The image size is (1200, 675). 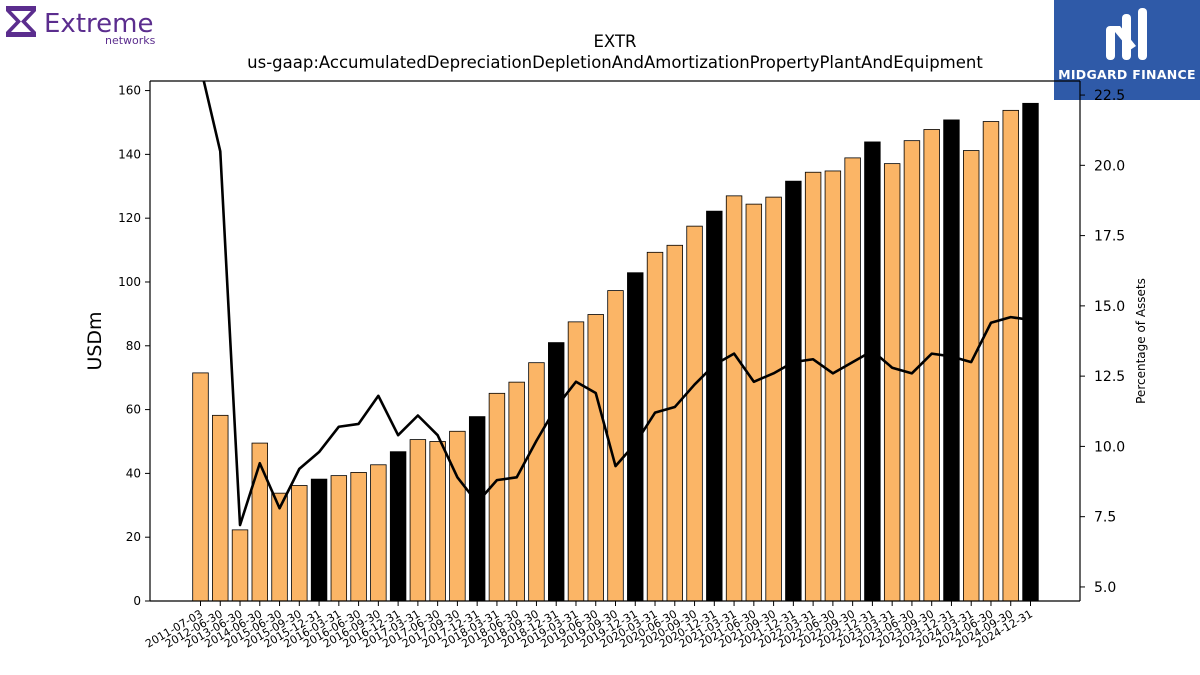 I want to click on y-tick-label: 80, so click(x=133, y=346).